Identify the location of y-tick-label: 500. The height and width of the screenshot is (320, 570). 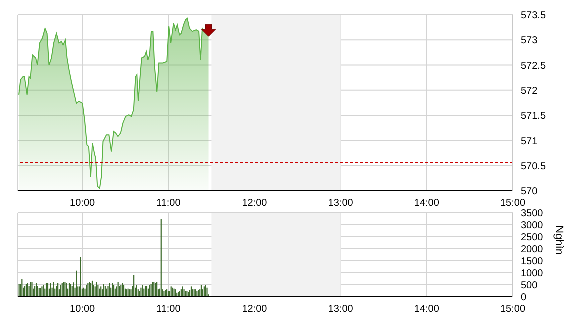
(529, 286).